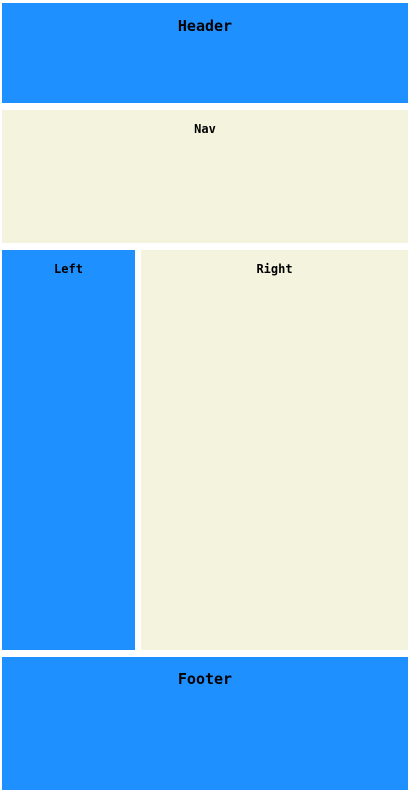  I want to click on header-label: Header, so click(205, 26).